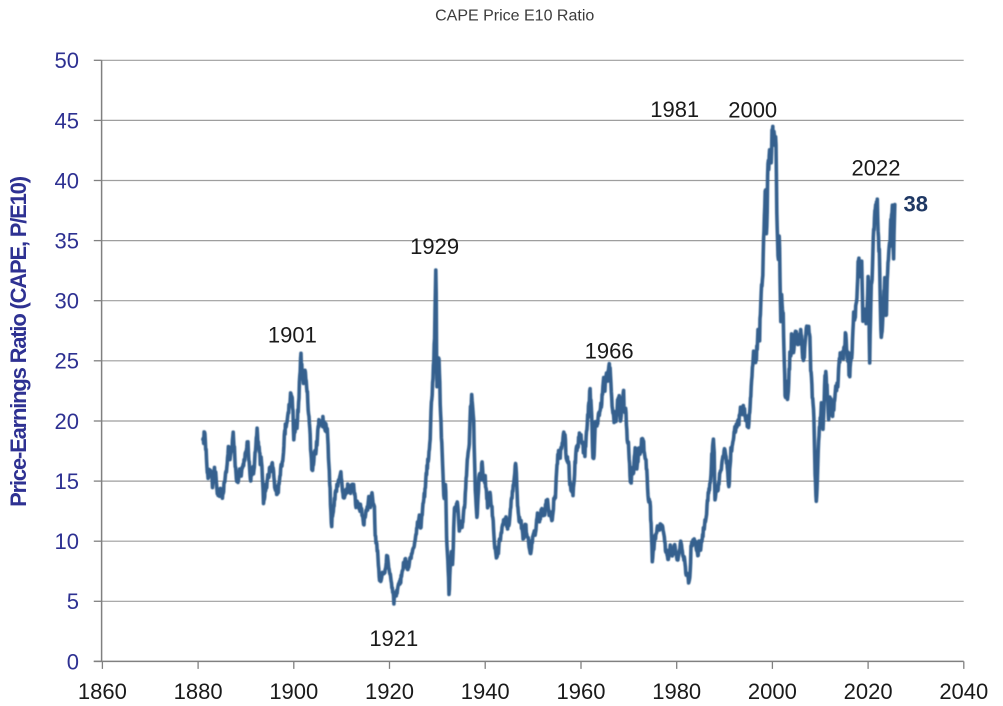 Image resolution: width=1003 pixels, height=706 pixels. I want to click on svg-text: 1860, so click(102, 691).